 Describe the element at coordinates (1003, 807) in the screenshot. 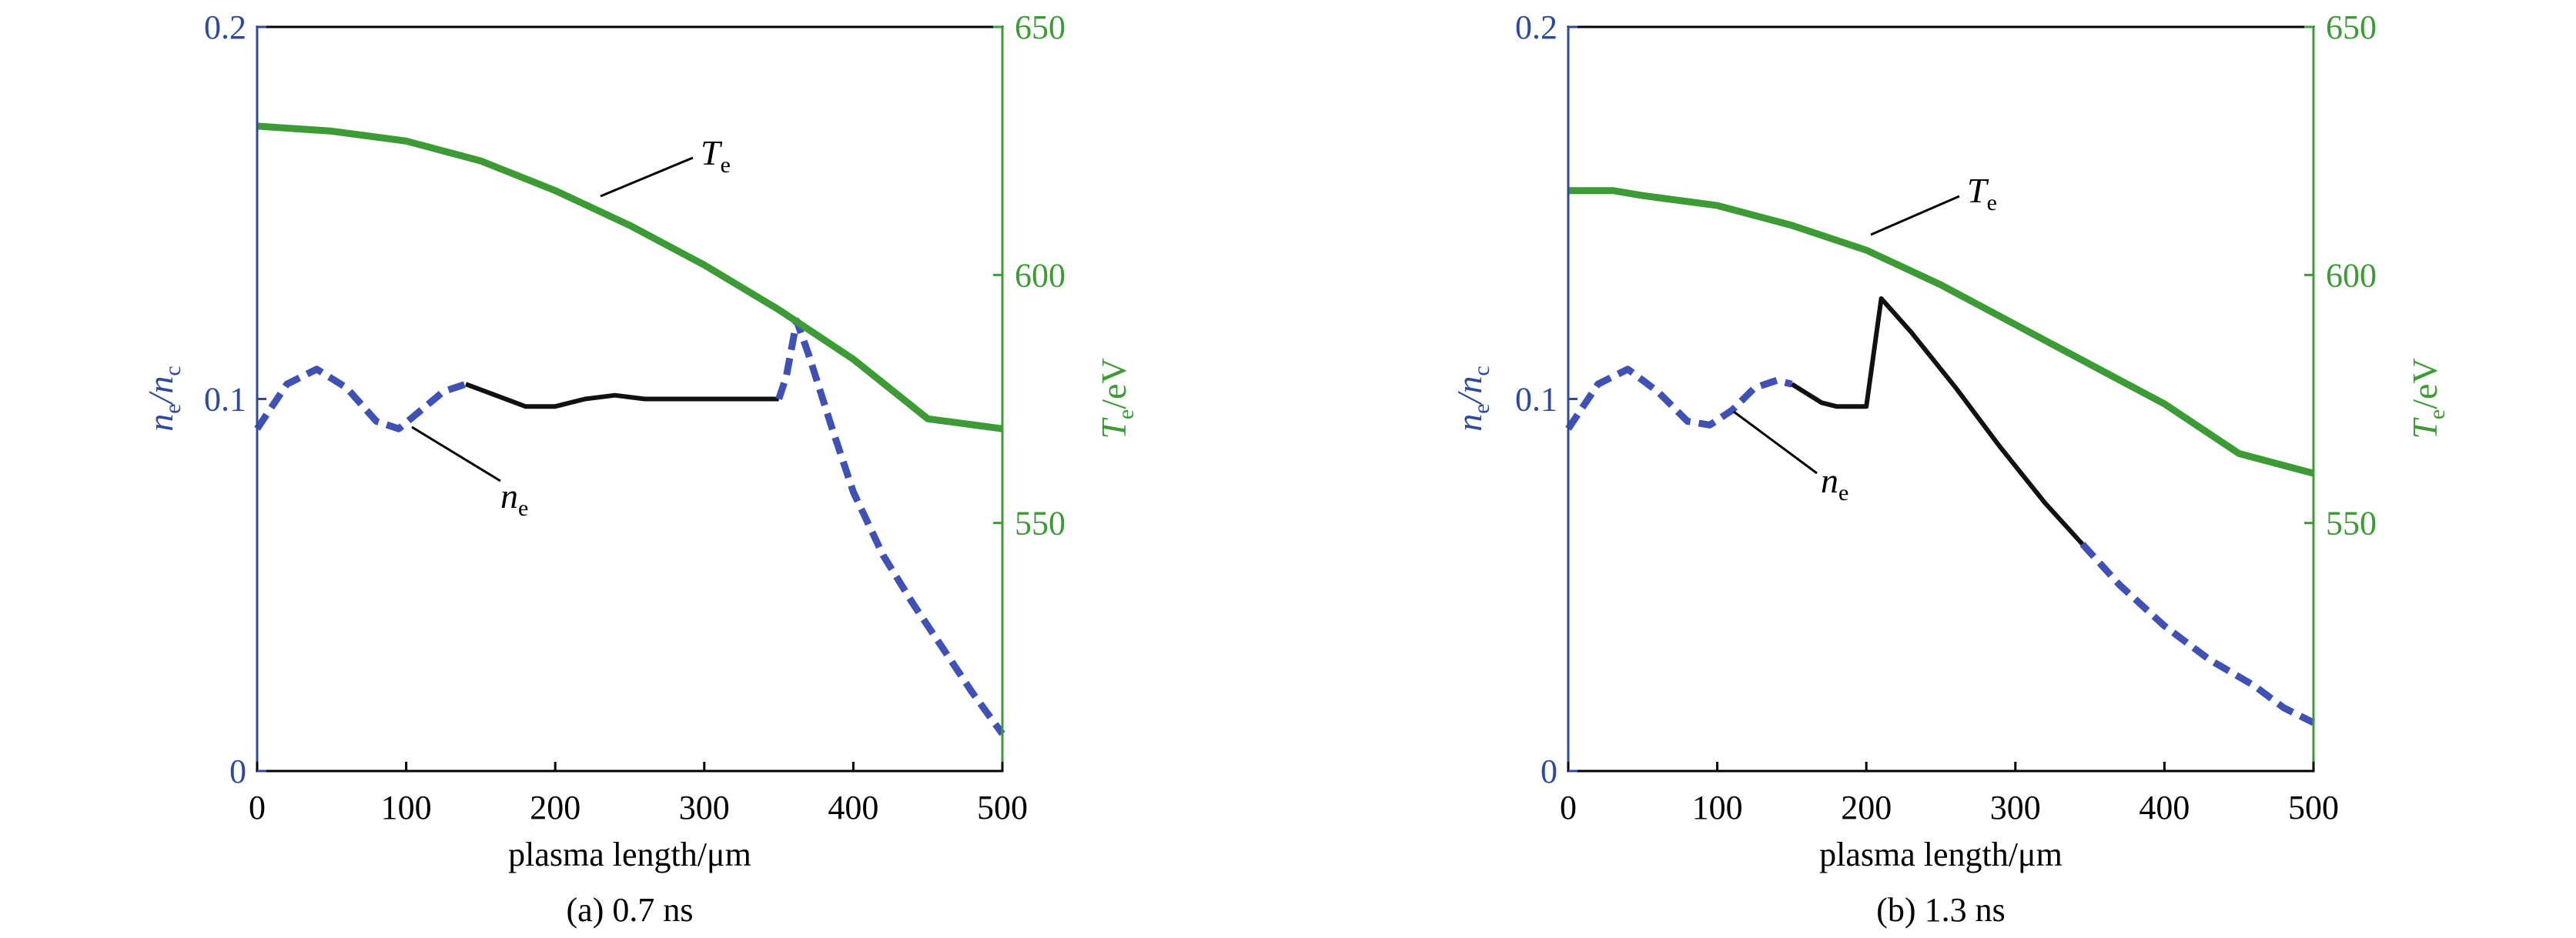

I see `x-tick-label-a-5: 500` at that location.